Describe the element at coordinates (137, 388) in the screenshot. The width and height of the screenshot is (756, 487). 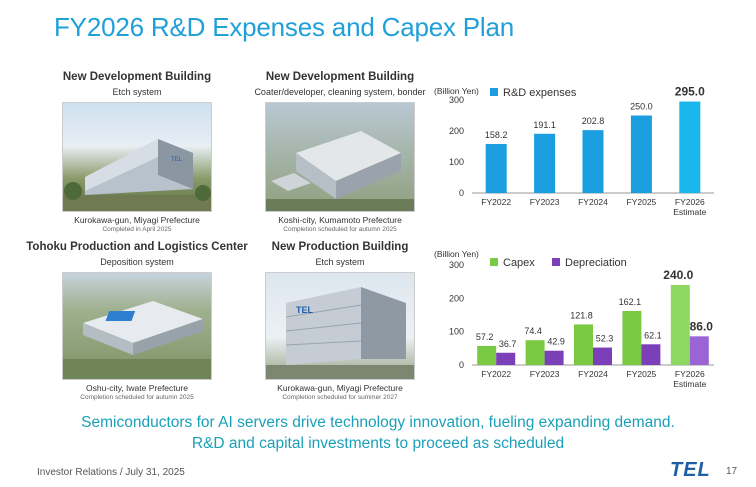
I see `building-location: Oshu-city, Iwate Prefecture` at that location.